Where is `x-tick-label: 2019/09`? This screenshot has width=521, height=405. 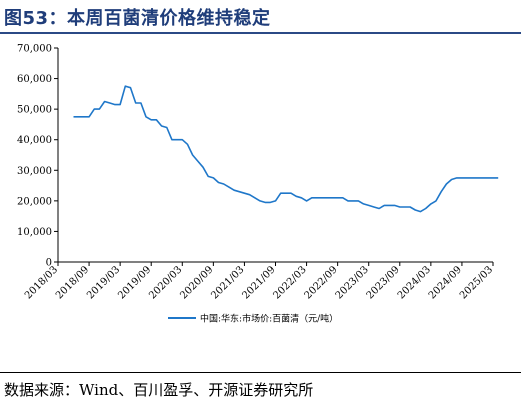
x-tick-label: 2019/09 is located at coordinates (134, 282).